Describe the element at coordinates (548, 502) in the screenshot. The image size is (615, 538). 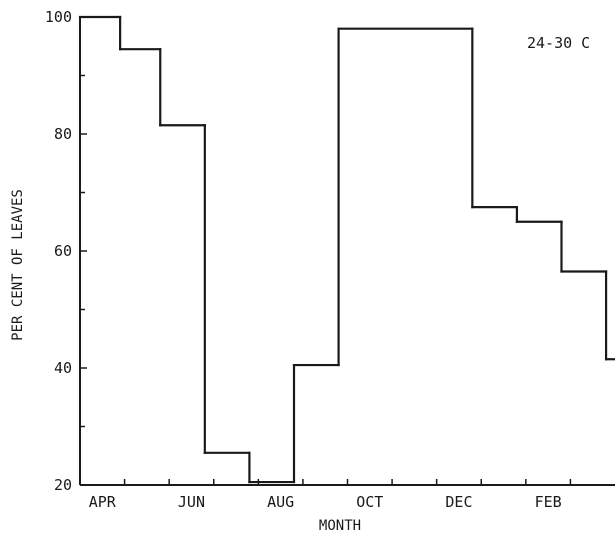
I see `x-tick-label: FEB` at that location.